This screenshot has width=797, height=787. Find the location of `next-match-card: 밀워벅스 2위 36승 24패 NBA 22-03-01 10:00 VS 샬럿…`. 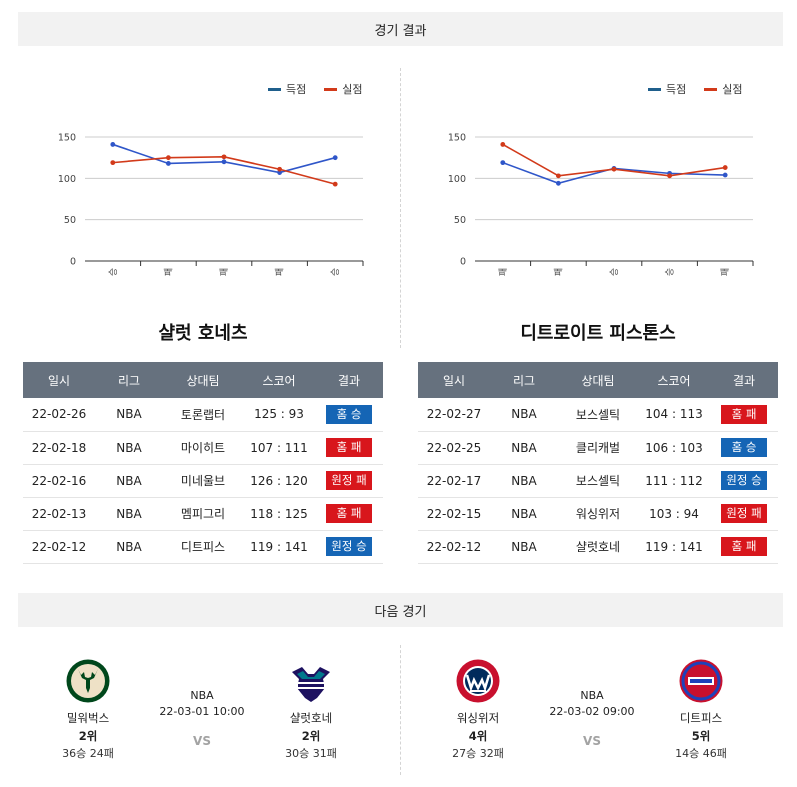

next-match-card: 밀워벅스 2위 36승 24패 NBA 22-03-01 10:00 VS 샬럿… is located at coordinates (205, 718).